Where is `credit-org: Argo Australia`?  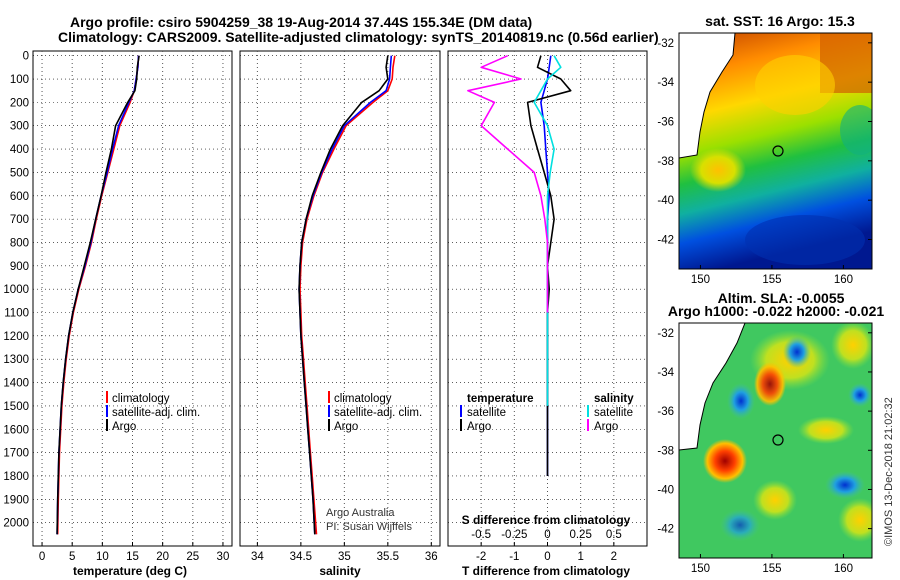
credit-org: Argo Australia is located at coordinates (360, 513).